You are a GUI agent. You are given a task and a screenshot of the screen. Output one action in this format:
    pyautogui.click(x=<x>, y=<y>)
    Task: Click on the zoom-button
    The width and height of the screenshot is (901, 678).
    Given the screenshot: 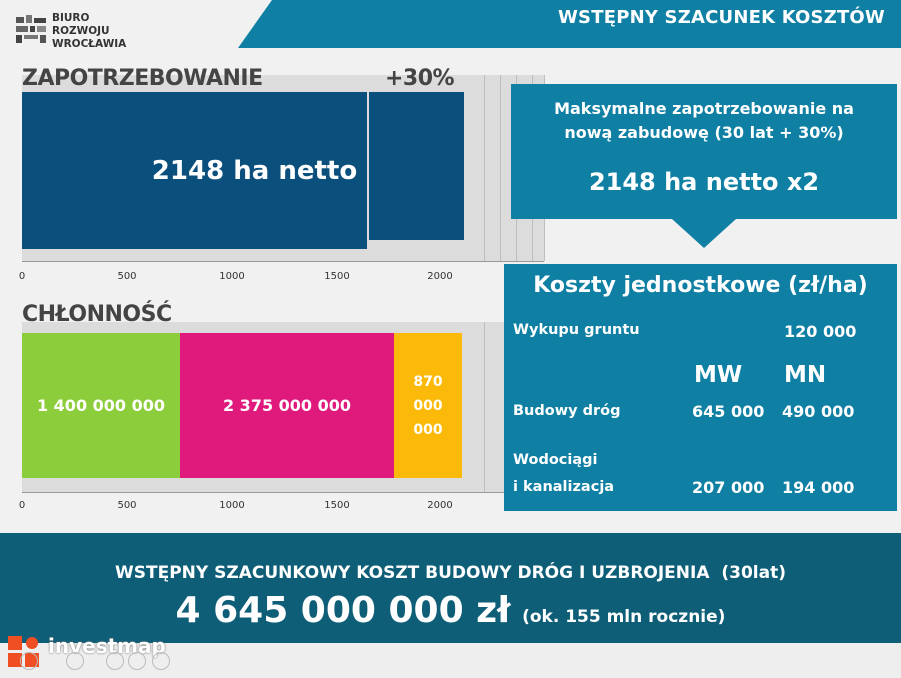 What is the action you would take?
    pyautogui.click(x=137, y=661)
    